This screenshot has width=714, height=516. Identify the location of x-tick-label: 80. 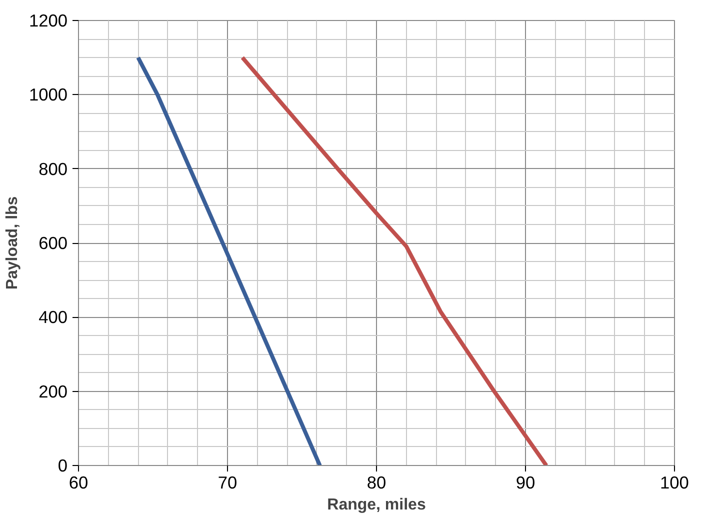
(376, 482).